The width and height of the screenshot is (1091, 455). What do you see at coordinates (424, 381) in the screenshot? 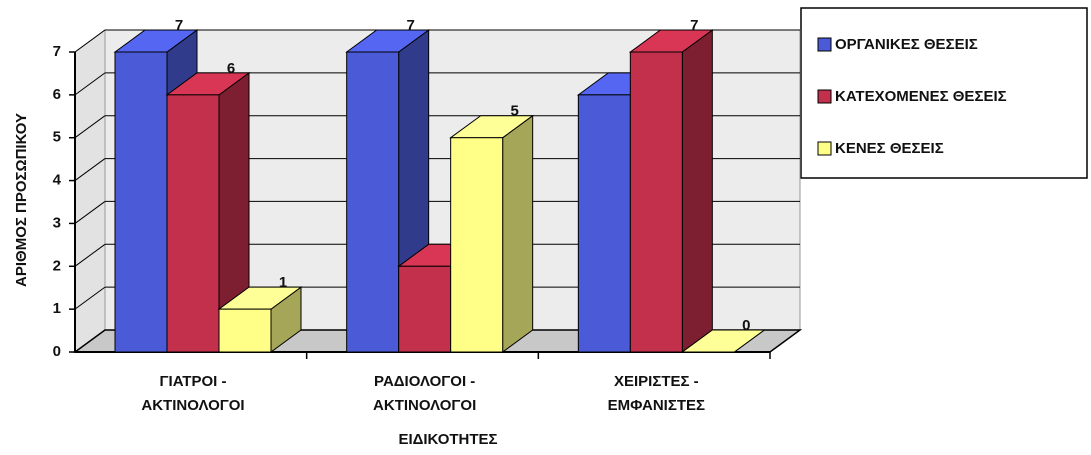
I see `x-tick-label: ΡΑΔΙΟΛΟΓΟΙ -` at bounding box center [424, 381].